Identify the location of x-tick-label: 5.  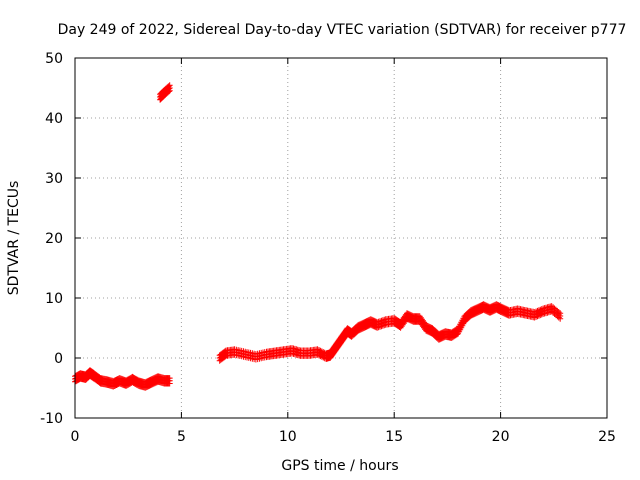
(181, 437).